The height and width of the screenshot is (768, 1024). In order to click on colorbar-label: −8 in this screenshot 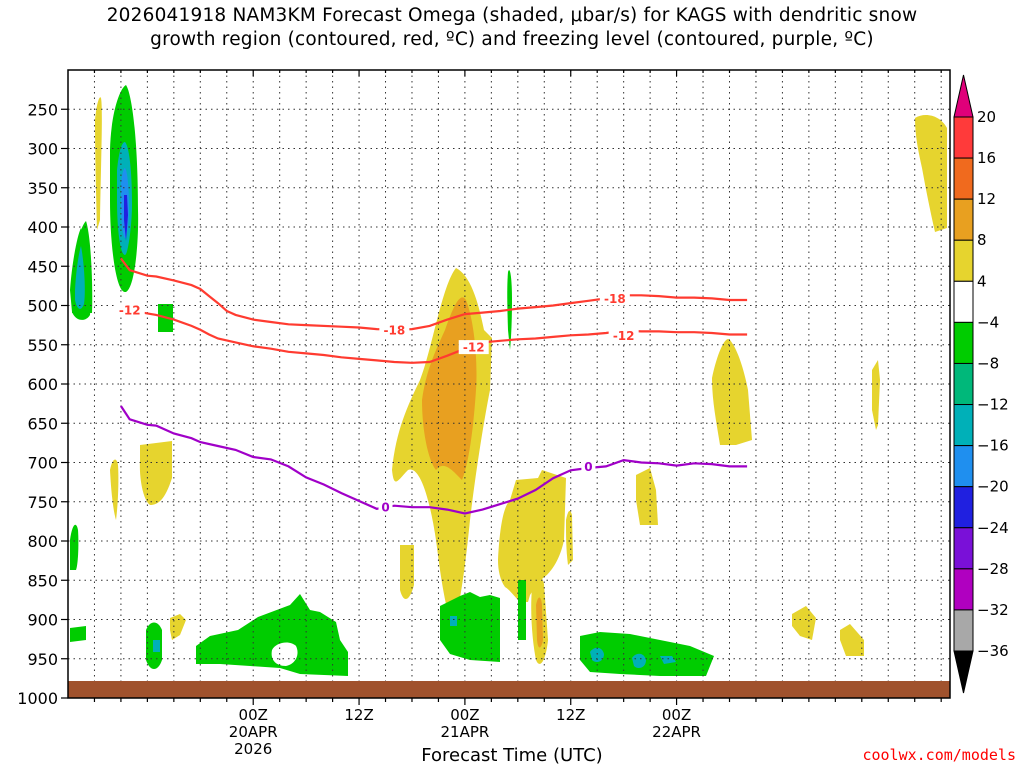, I will do `click(988, 363)`.